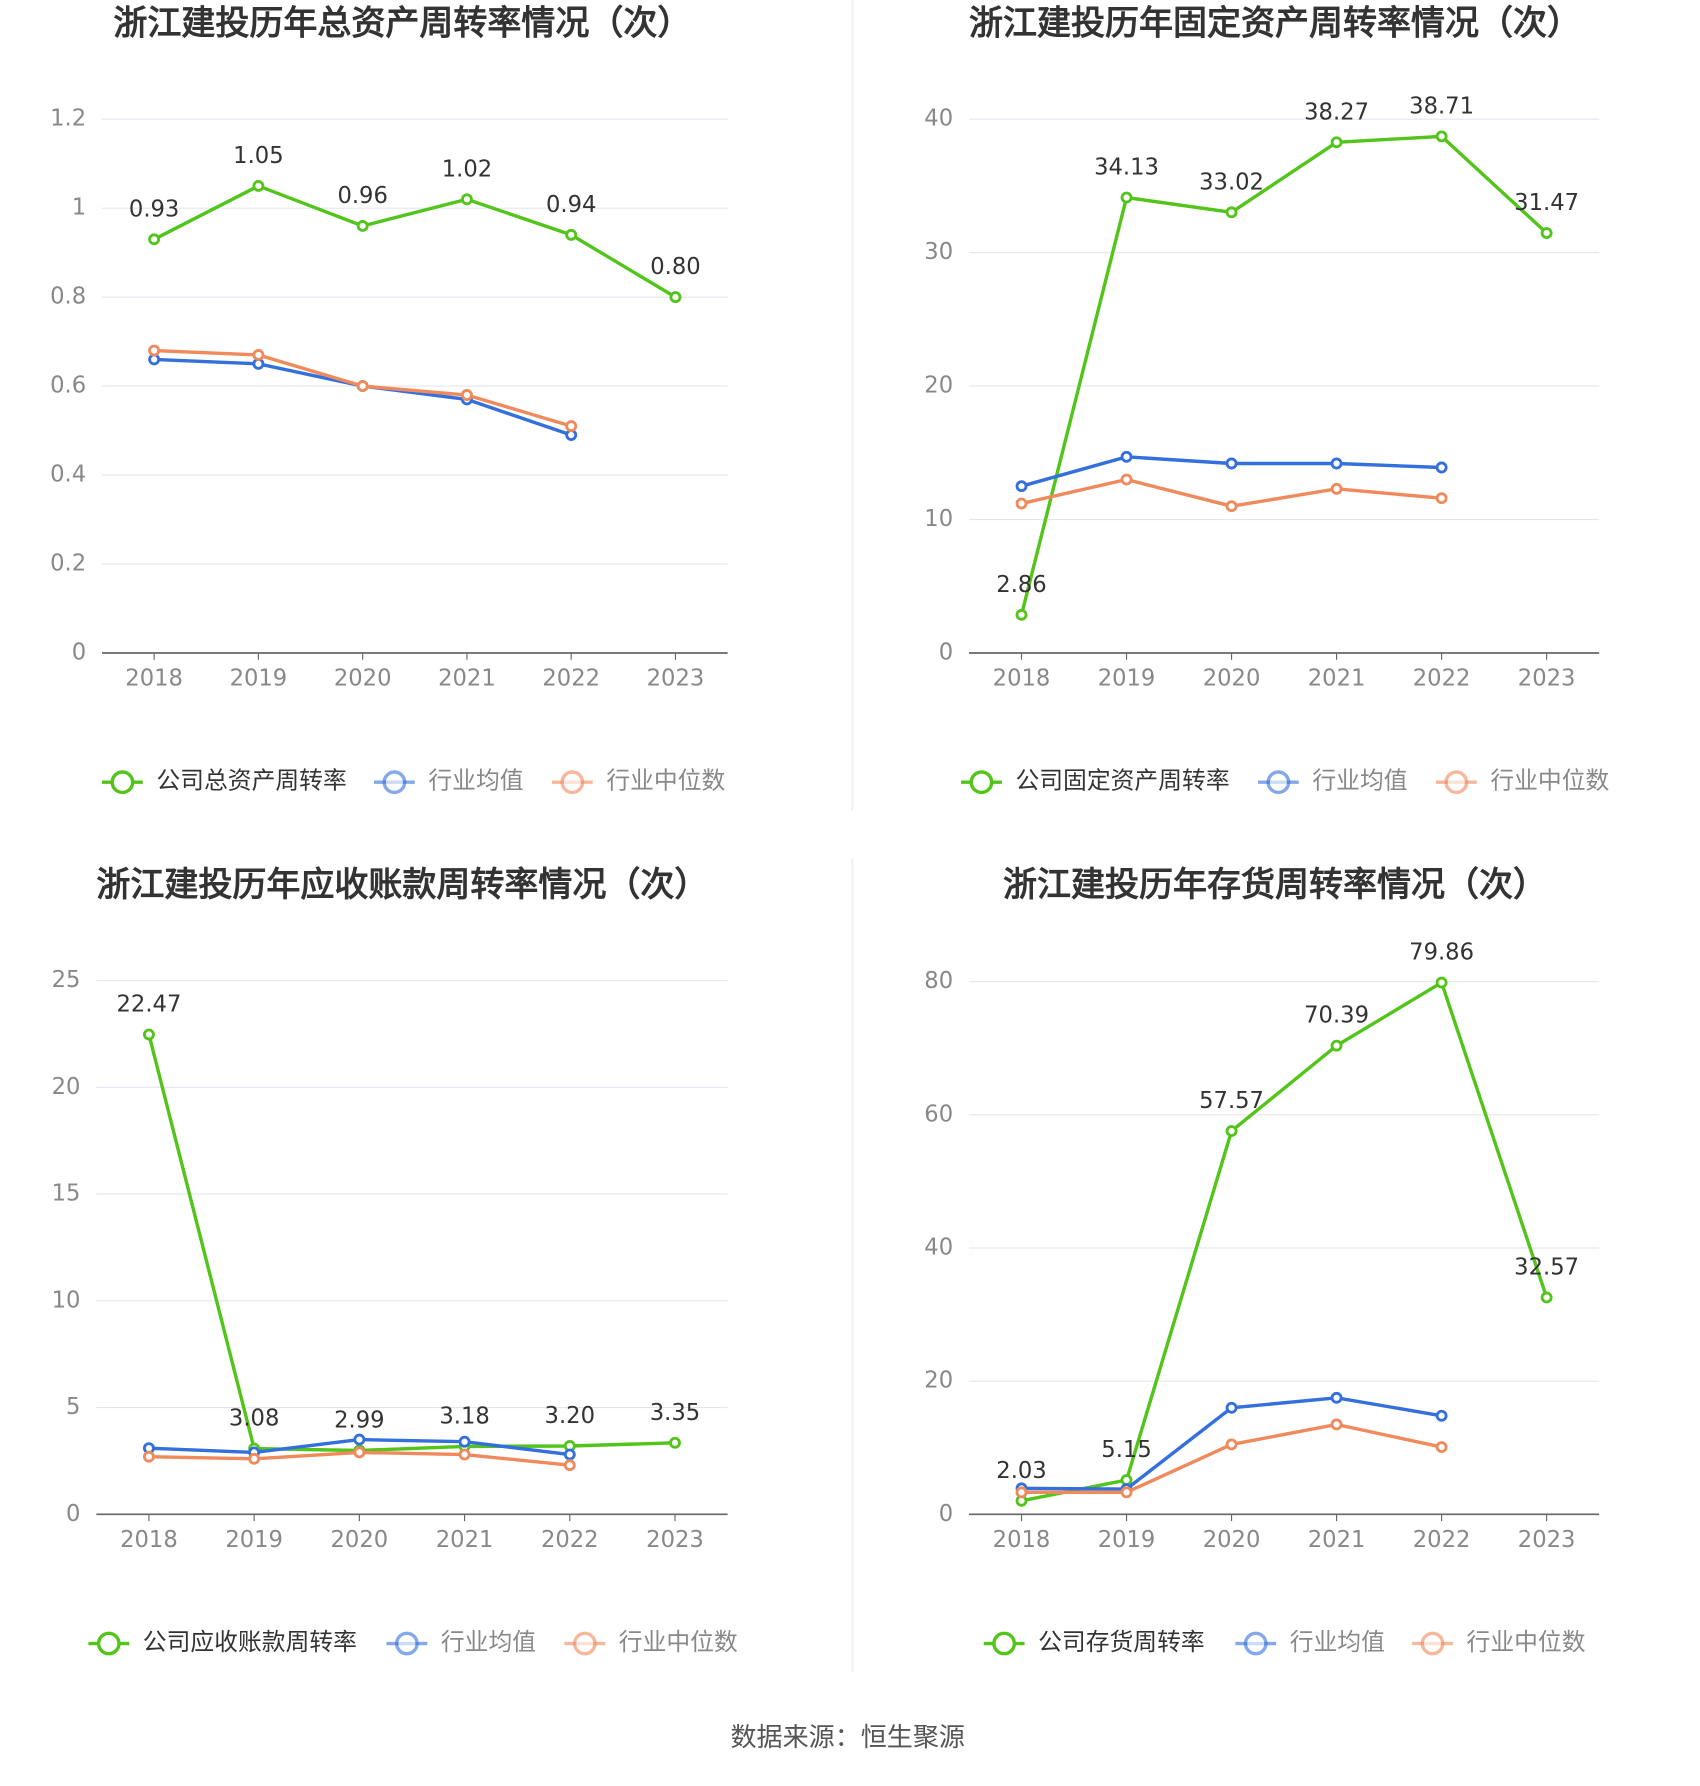 This screenshot has width=1700, height=1786. I want to click on data-label: 2.86, so click(1021, 585).